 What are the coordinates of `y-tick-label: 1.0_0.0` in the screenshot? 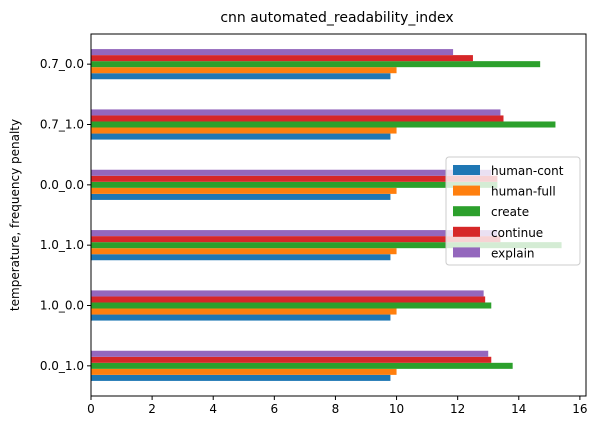 It's located at (62, 306).